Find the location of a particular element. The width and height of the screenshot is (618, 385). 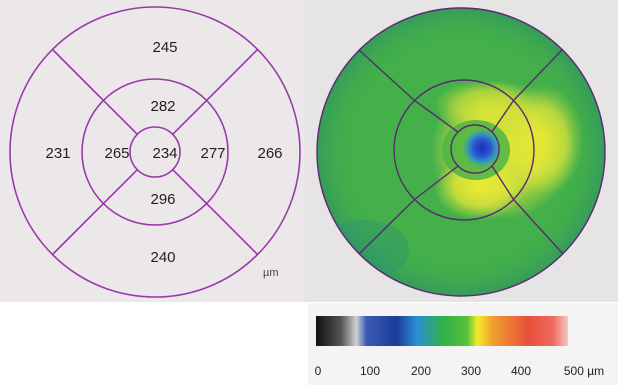

color-scale-legend: 0 100 200 300 400 500 µm is located at coordinates (463, 344).